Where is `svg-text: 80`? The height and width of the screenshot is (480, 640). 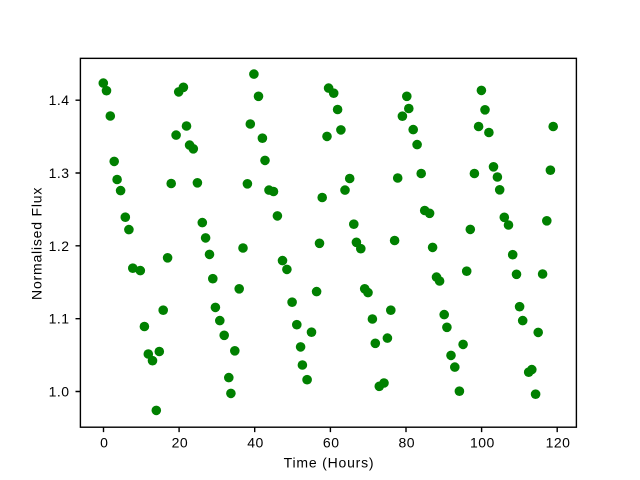 svg-text: 80 is located at coordinates (407, 443).